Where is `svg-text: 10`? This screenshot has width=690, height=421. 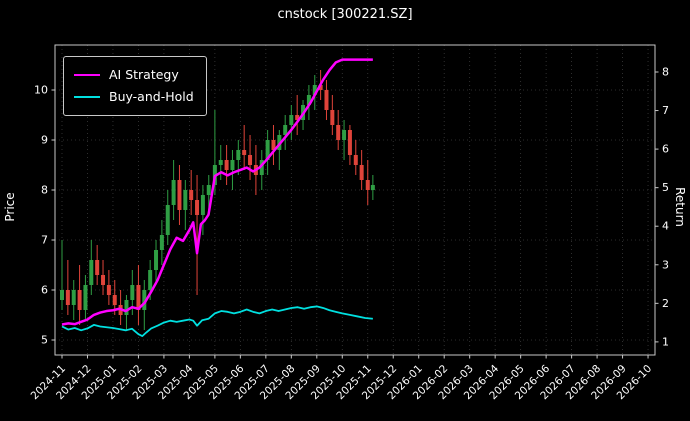 svg-text: 10 is located at coordinates (41, 90).